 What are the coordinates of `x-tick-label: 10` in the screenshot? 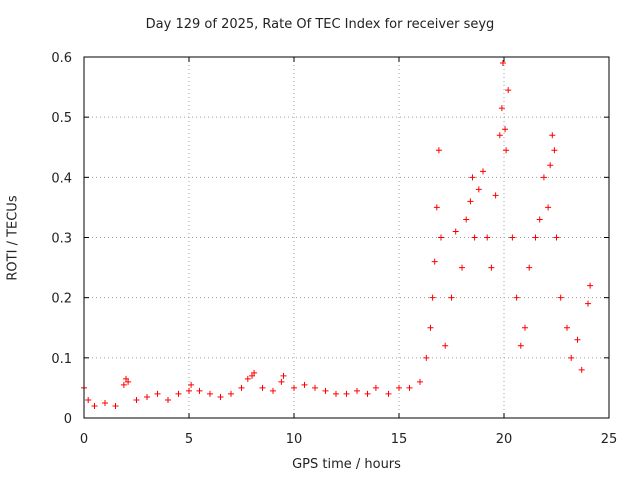 It's located at (294, 439).